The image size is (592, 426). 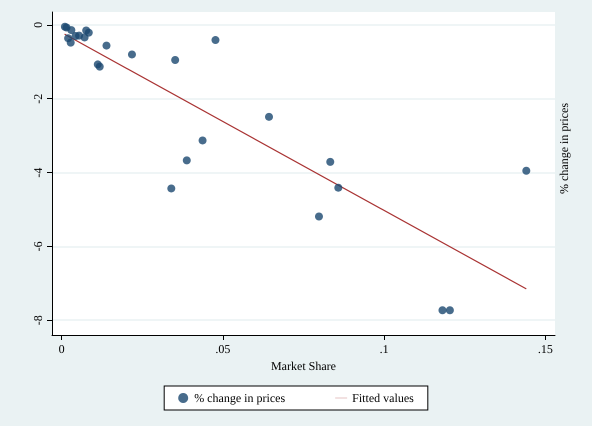 What do you see at coordinates (38, 246) in the screenshot?
I see `y-tick-label: -6` at bounding box center [38, 246].